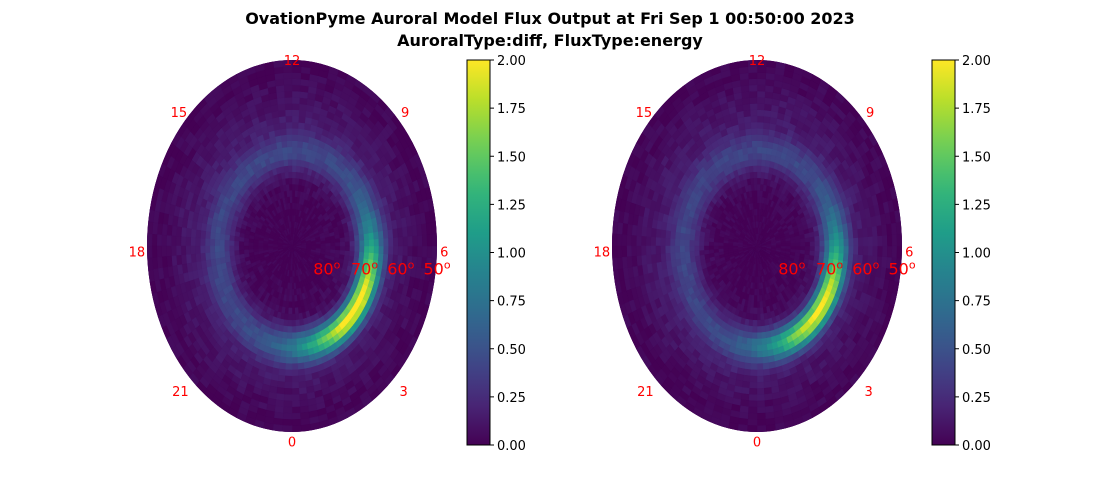  What do you see at coordinates (436, 268) in the screenshot?
I see `latitude-label: 50o` at bounding box center [436, 268].